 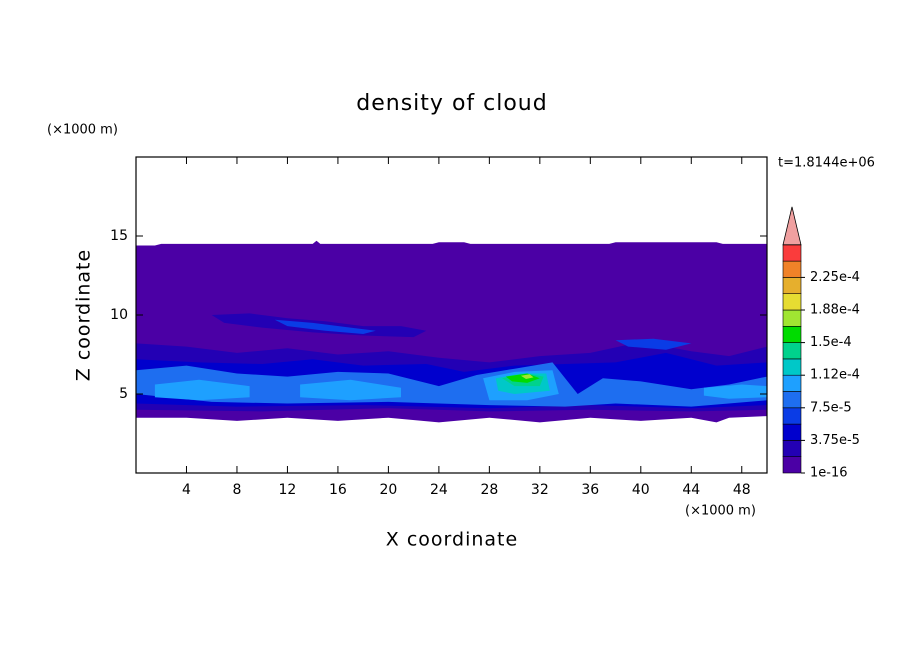 I want to click on x-tick-label: 36, so click(x=590, y=490).